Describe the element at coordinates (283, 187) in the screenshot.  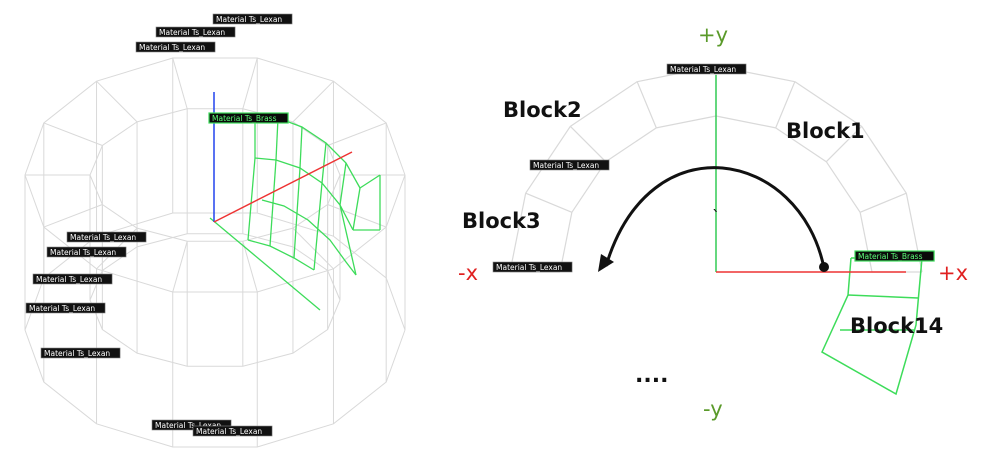
I see `x-axis-3d` at that location.